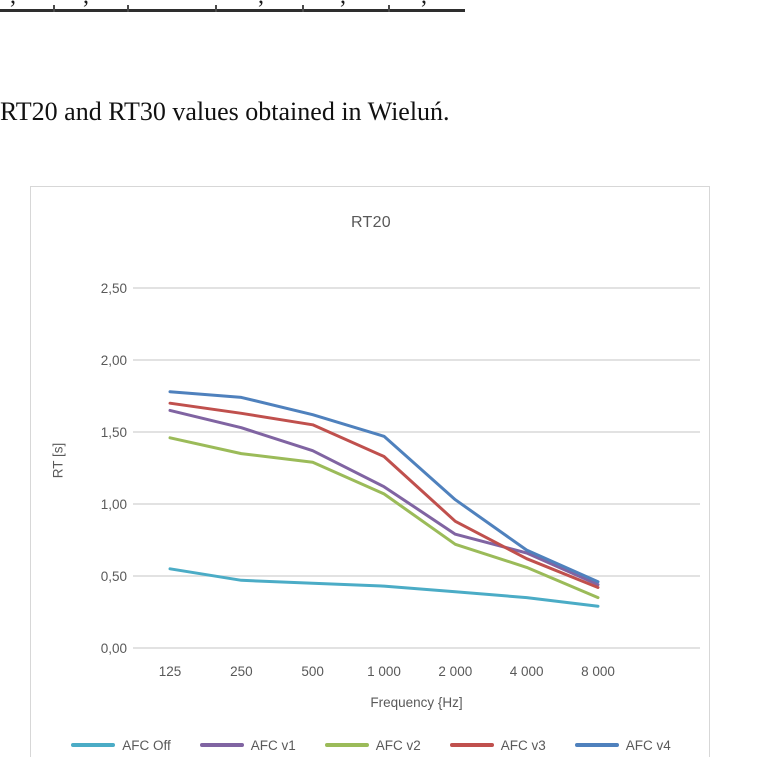  Describe the element at coordinates (273, 745) in the screenshot. I see `legend-label: AFC v1` at that location.